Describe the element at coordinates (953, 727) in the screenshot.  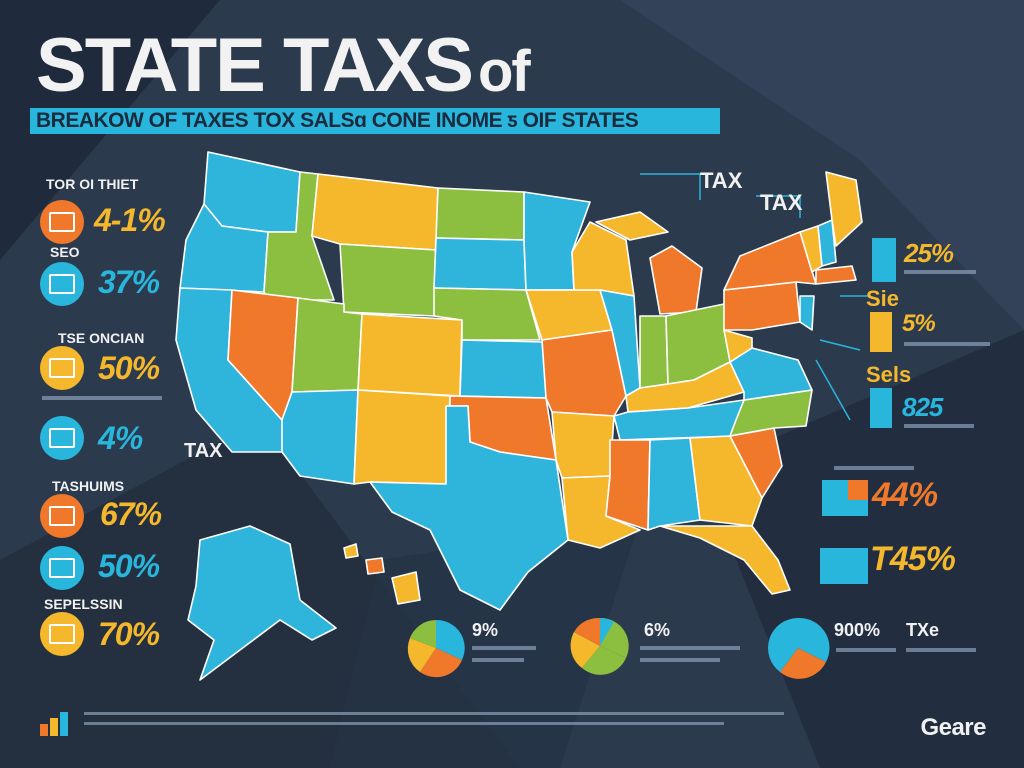
I see `brand-logo: Geare` at that location.